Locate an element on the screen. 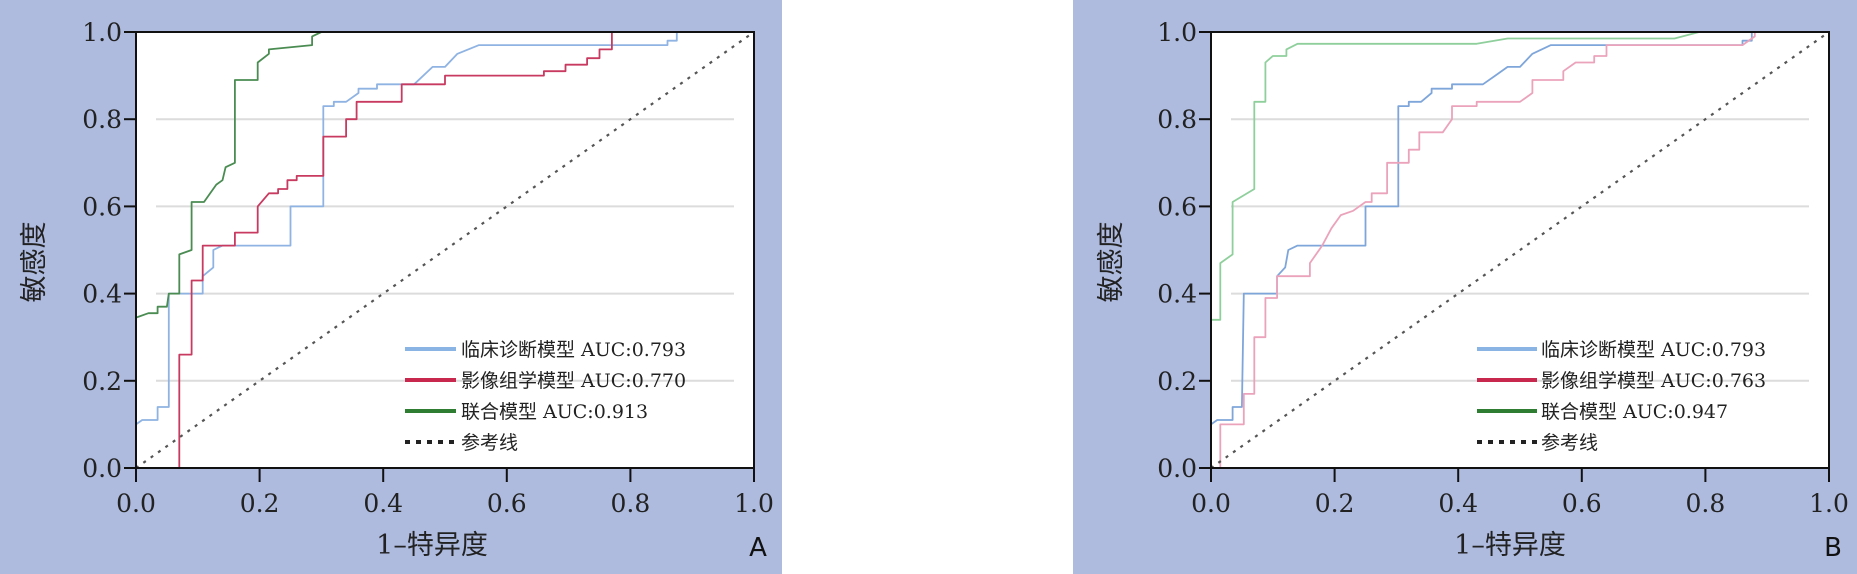 The width and height of the screenshot is (1857, 574). legend-label: 联合模型 AUC:0.913 is located at coordinates (554, 412).